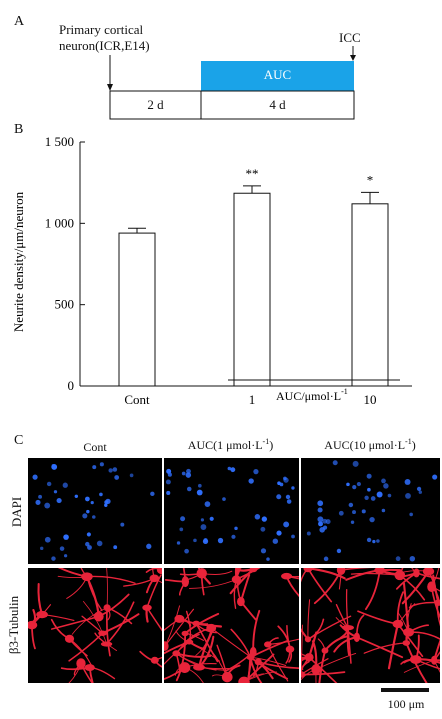 The image size is (442, 719). What do you see at coordinates (266, 441) in the screenshot?
I see `column-header-auc1-sup: -1` at bounding box center [266, 441].